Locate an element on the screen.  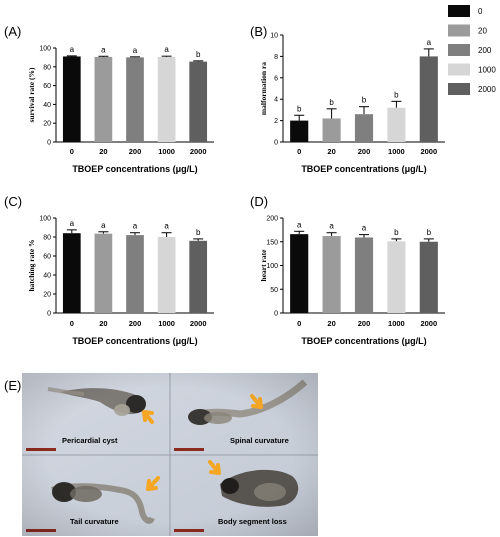
y-tick-label: 10 is located at coordinates (274, 36).